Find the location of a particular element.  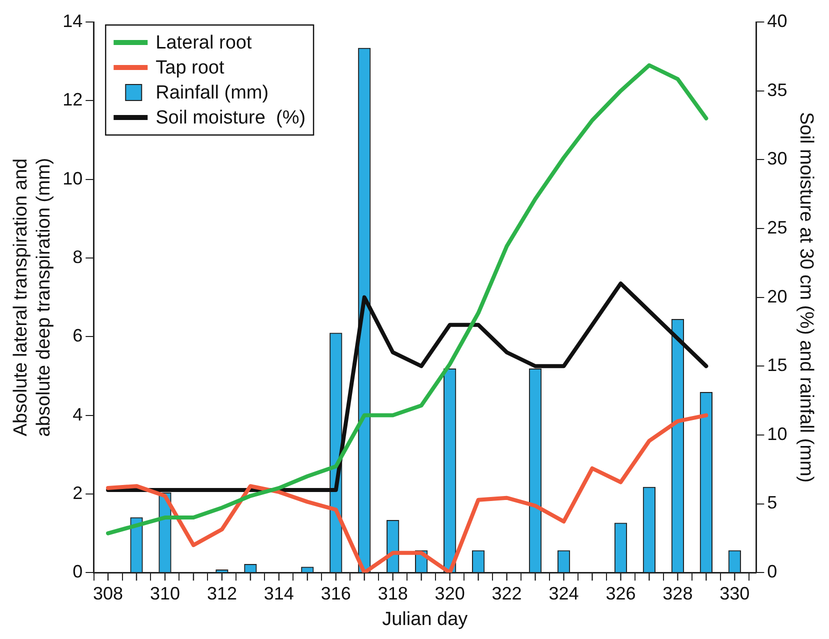

y2-tick-label: 5 is located at coordinates (772, 502).